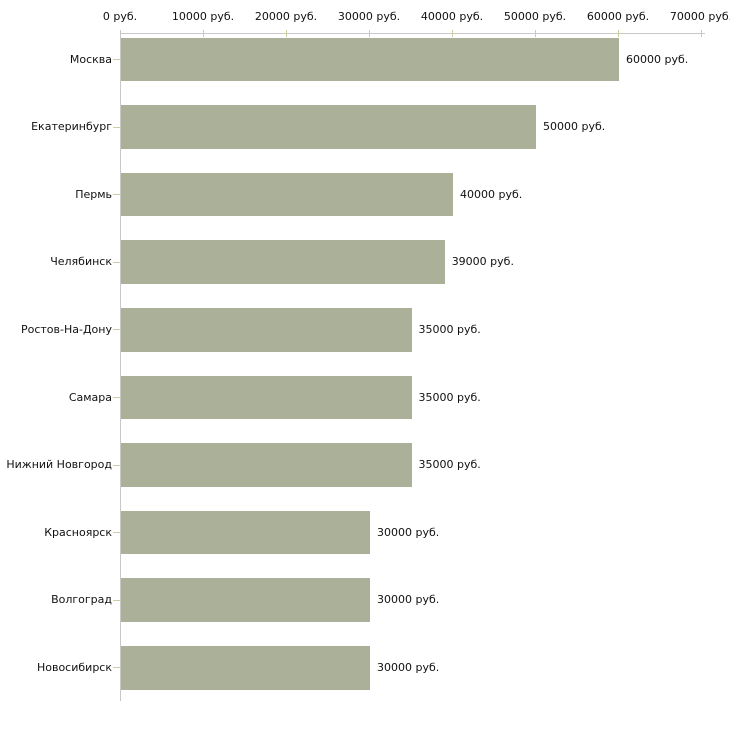 This screenshot has width=730, height=730. I want to click on category-label: Москва, so click(90, 59).